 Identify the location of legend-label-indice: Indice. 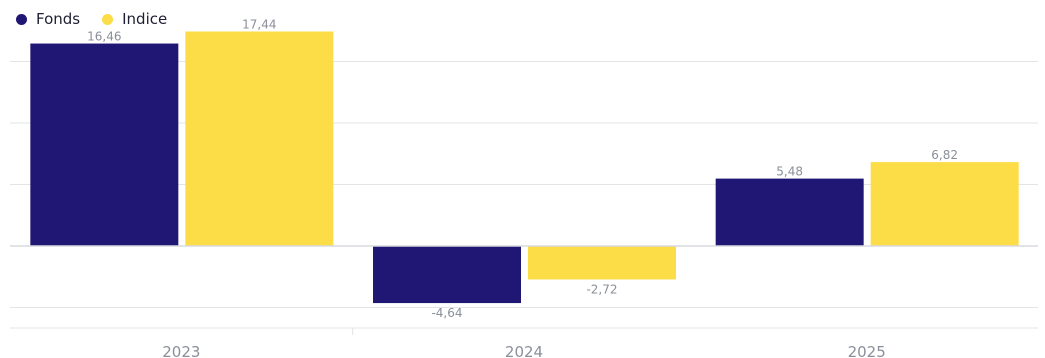
(145, 19).